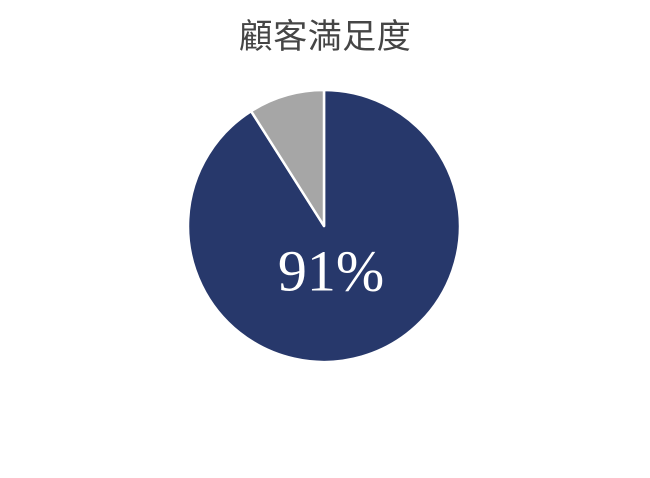 The width and height of the screenshot is (650, 478). Describe the element at coordinates (325, 37) in the screenshot. I see `chart-title: 顧客満足度` at that location.